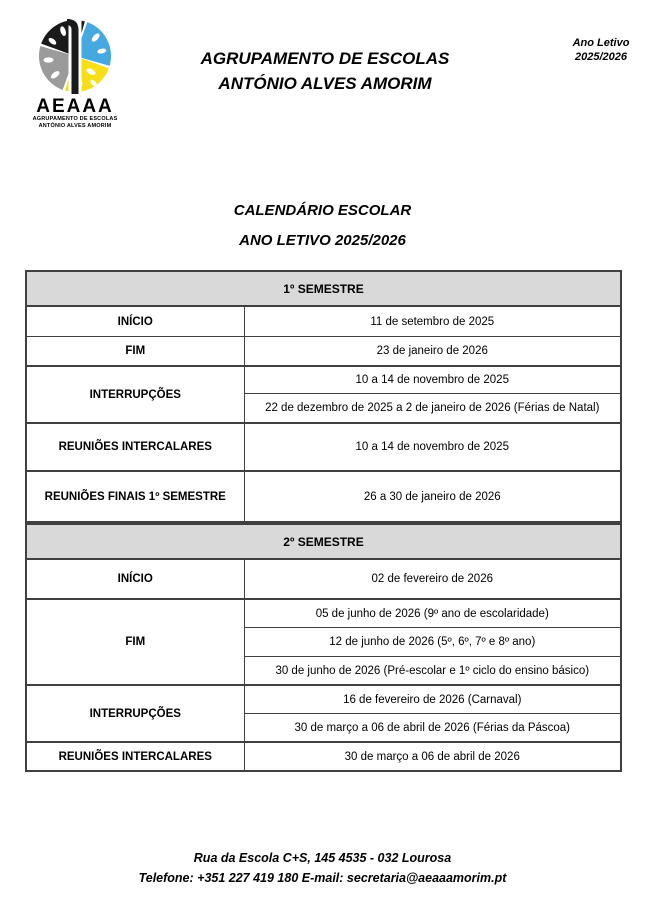  I want to click on school-name-line2: ANTÓNIO ALVES AMORIM, so click(325, 83).